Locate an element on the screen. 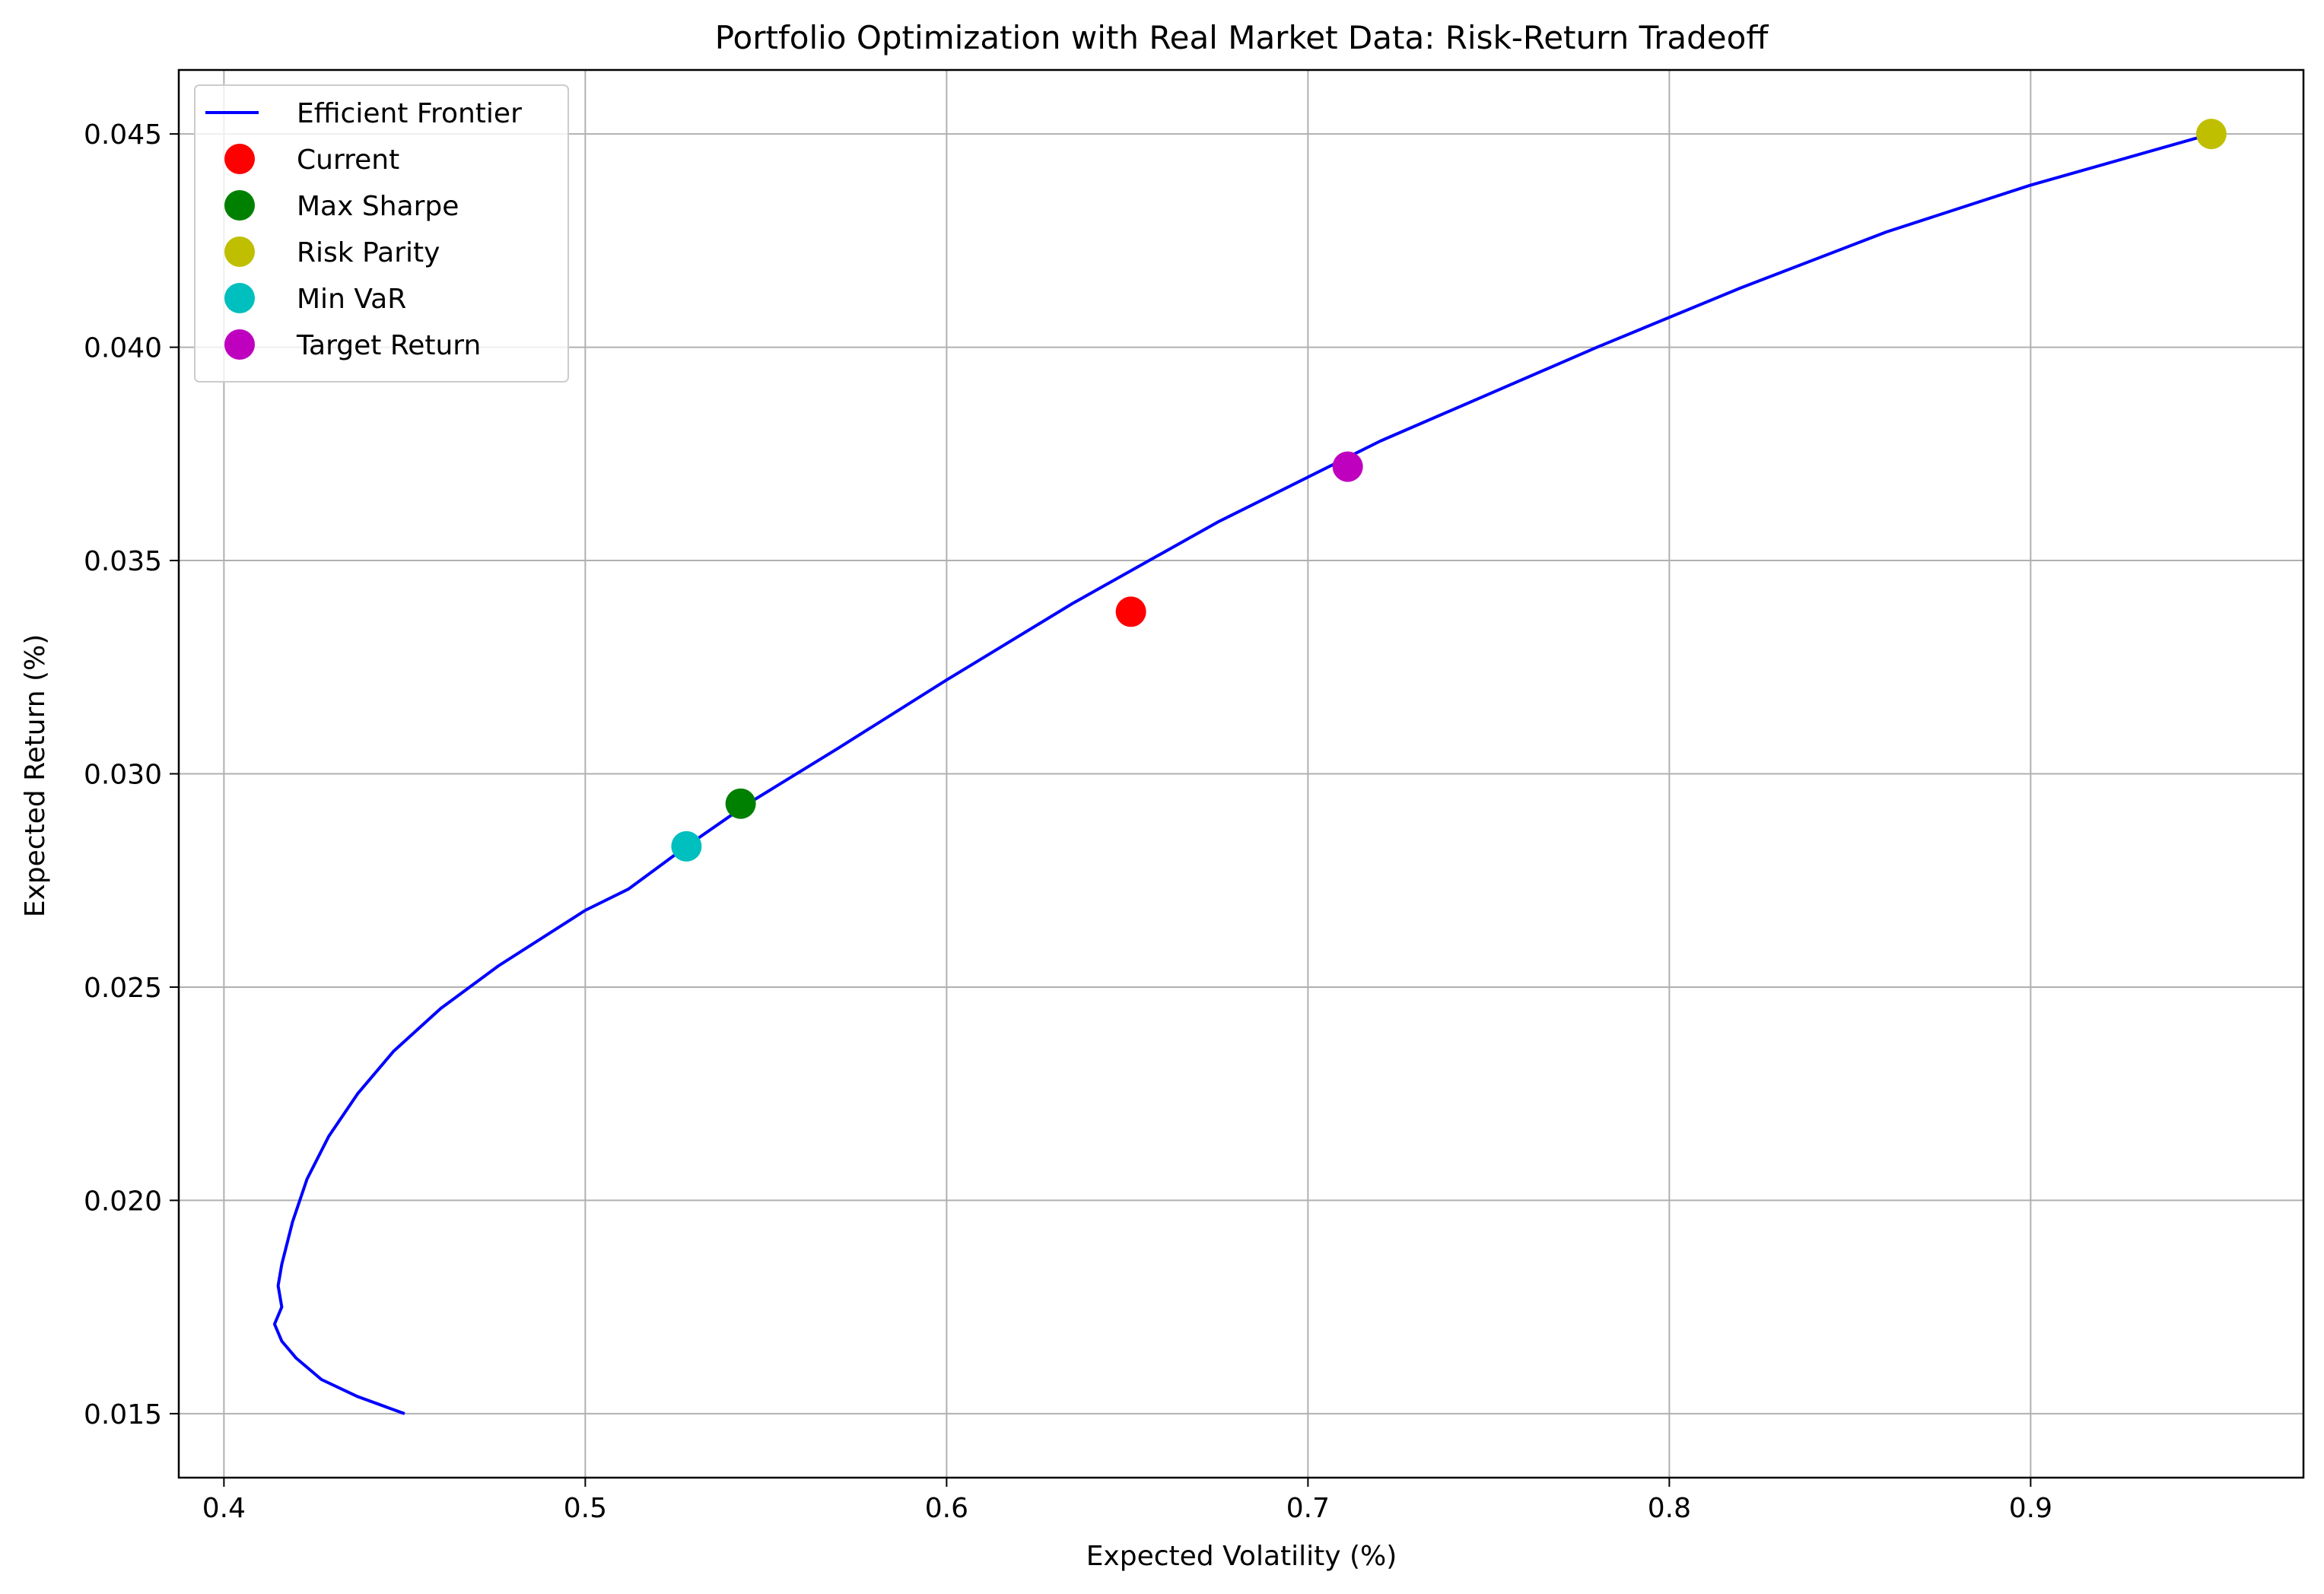 This screenshot has height=1594, width=2324. legend-swatch-target-return is located at coordinates (239, 344).